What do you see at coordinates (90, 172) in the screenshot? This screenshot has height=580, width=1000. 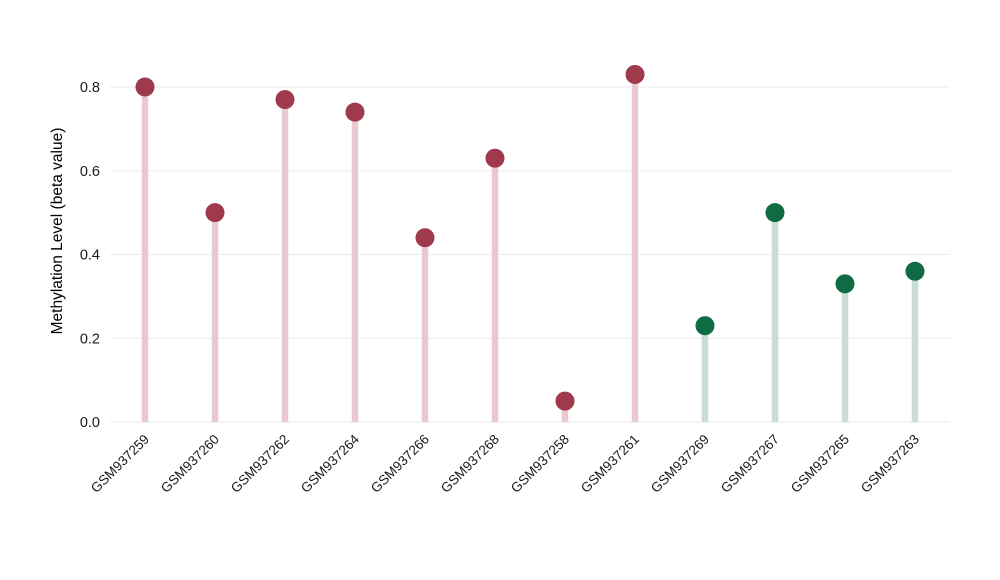 I see `y-tick-label: 0.6` at bounding box center [90, 172].